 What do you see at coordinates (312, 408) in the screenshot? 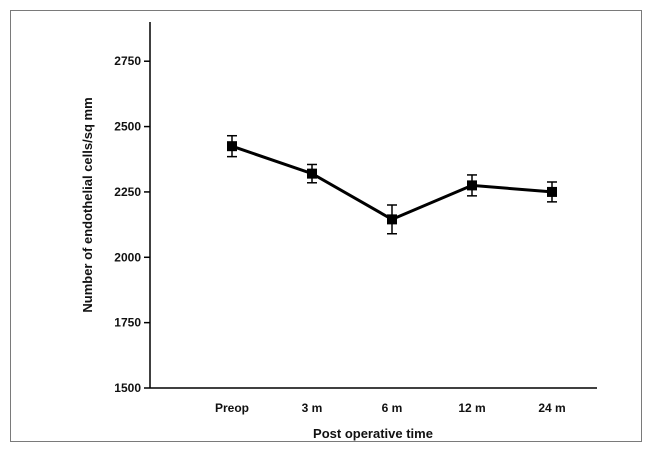
I see `x-tick-label: 3 m` at bounding box center [312, 408].